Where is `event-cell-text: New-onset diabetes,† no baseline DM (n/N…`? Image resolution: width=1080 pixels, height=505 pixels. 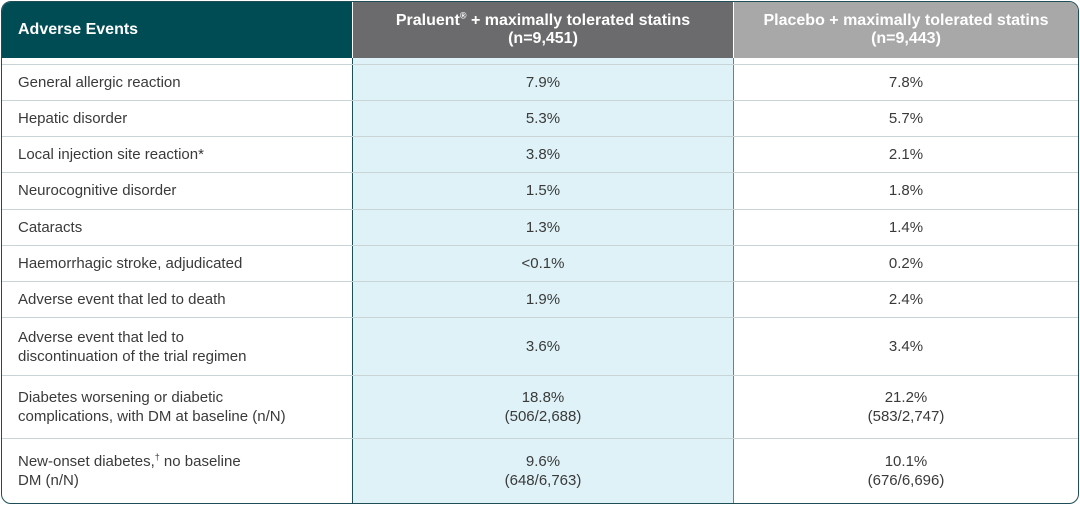 event-cell-text: New-onset diabetes,† no baseline DM (n/N… is located at coordinates (129, 471).